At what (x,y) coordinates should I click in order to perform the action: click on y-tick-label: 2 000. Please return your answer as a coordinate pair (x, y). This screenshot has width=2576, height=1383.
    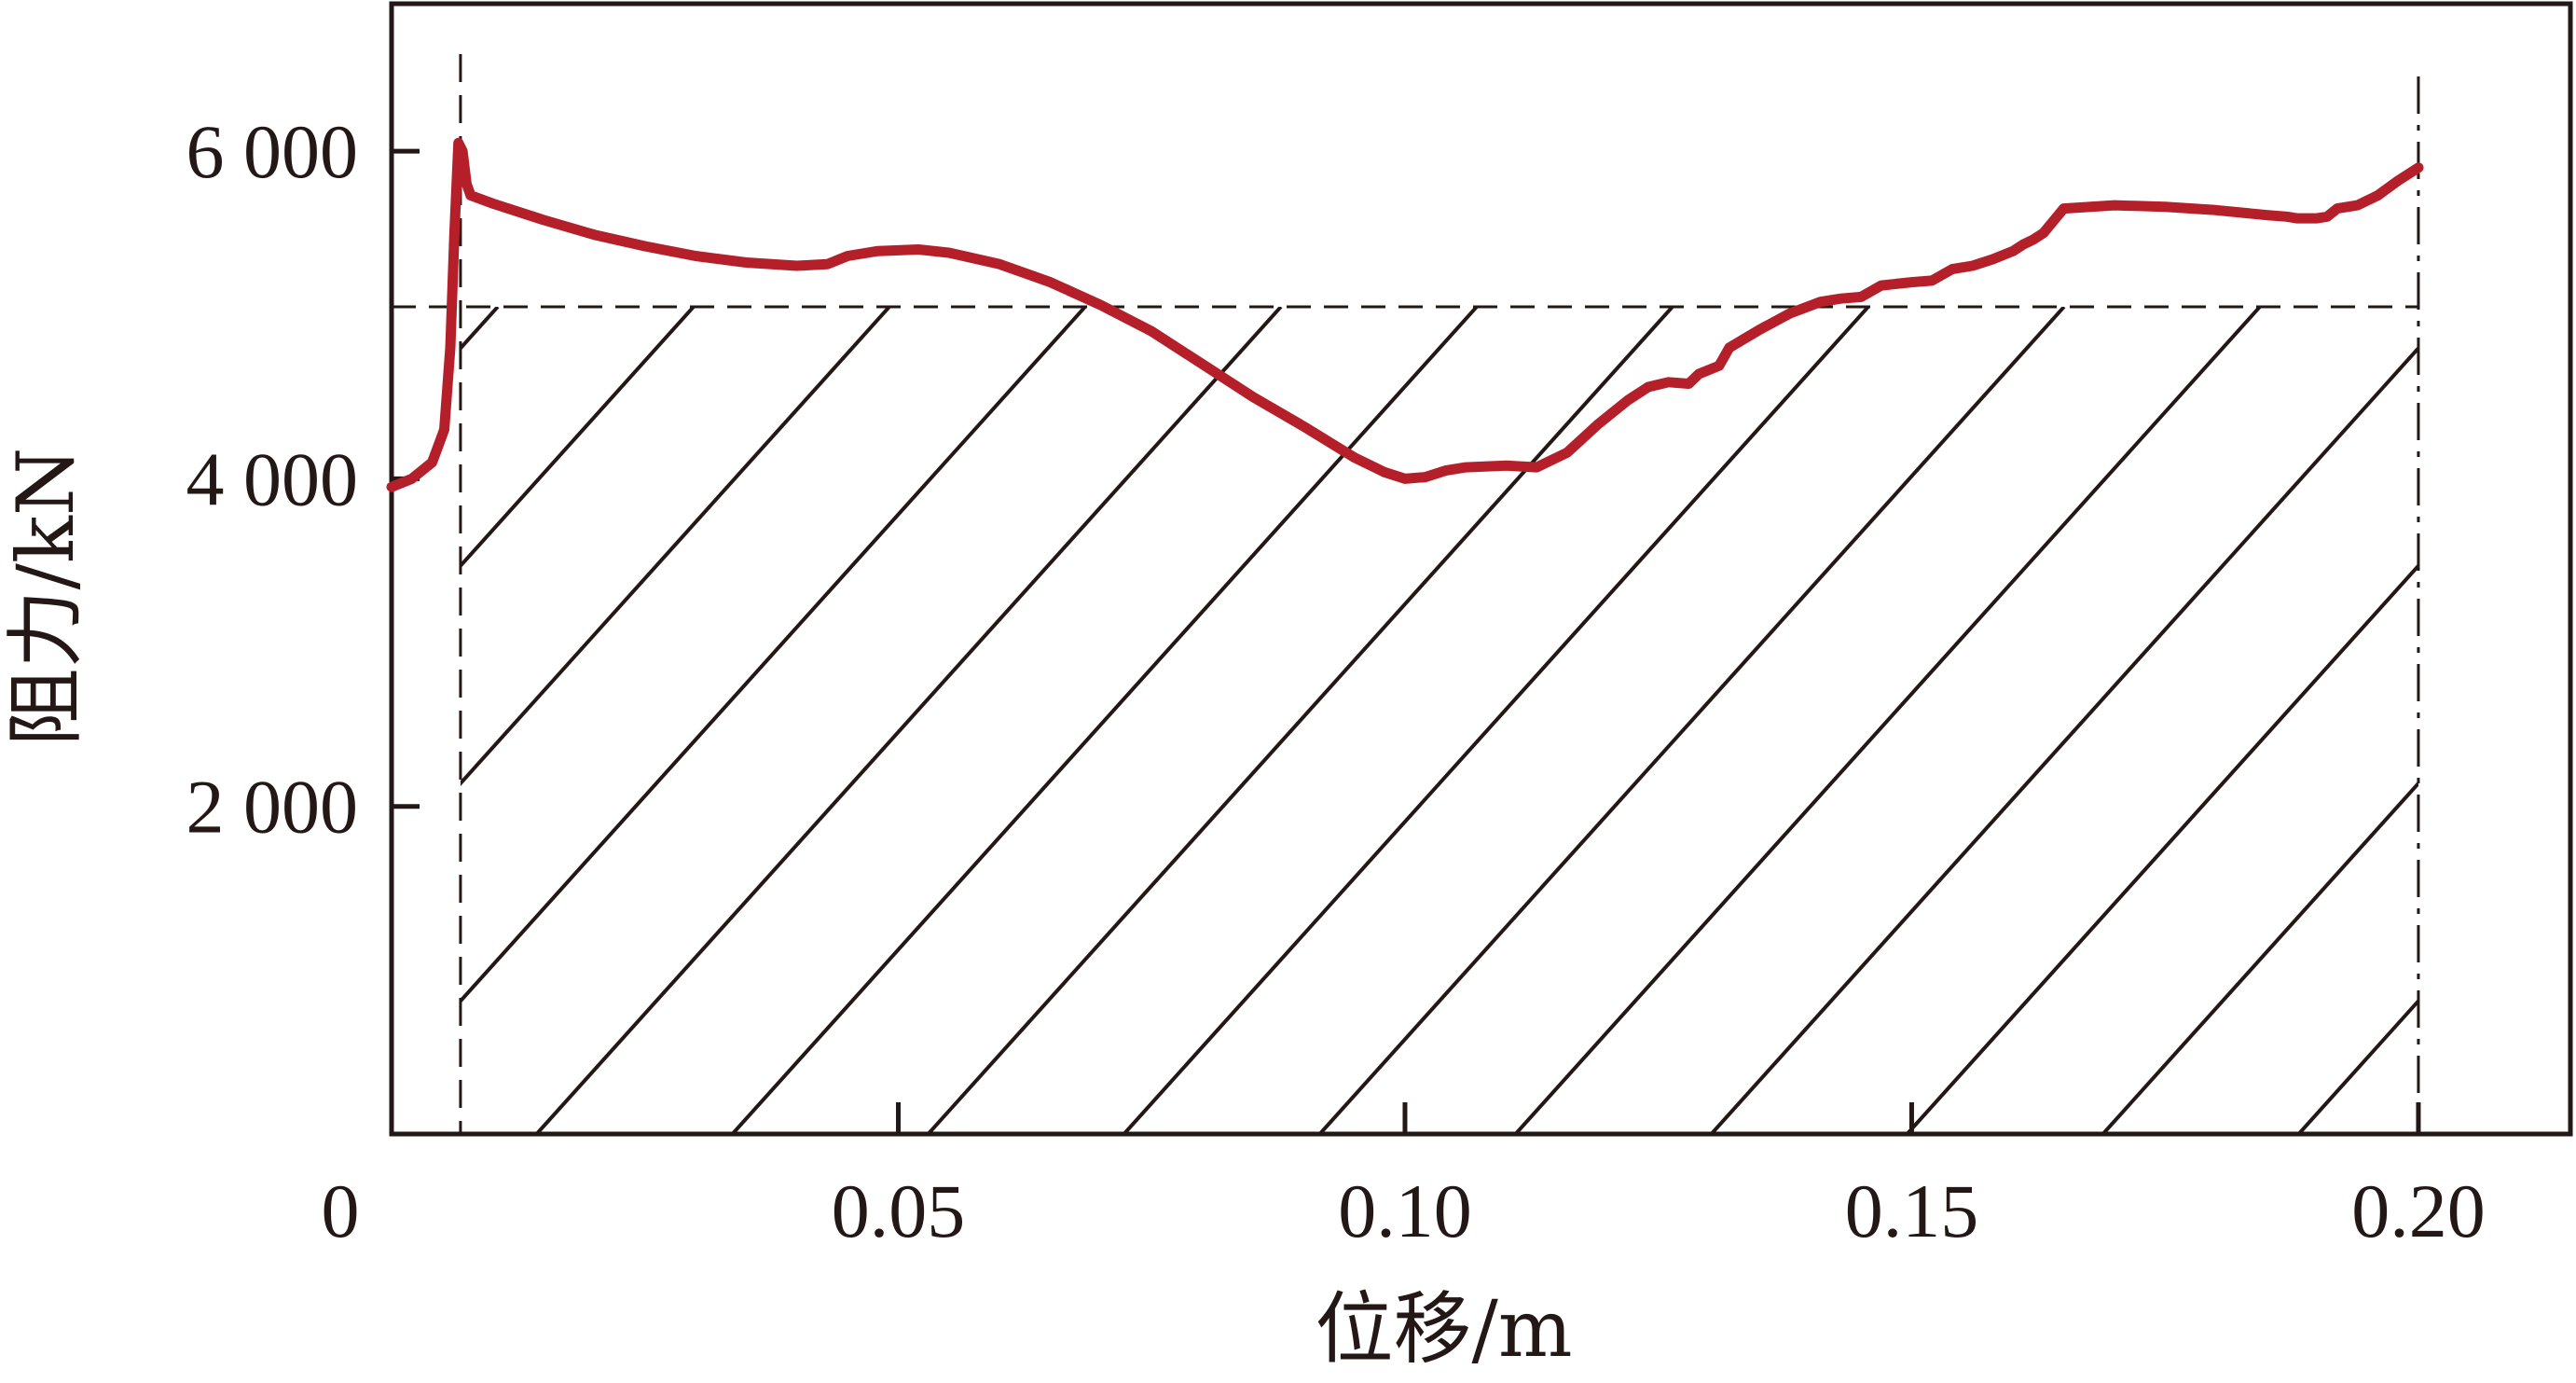
    Looking at the image, I should click on (272, 807).